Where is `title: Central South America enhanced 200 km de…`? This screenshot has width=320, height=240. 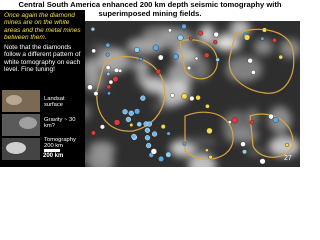 title: Central South America enhanced 200 km de… is located at coordinates (150, 9).